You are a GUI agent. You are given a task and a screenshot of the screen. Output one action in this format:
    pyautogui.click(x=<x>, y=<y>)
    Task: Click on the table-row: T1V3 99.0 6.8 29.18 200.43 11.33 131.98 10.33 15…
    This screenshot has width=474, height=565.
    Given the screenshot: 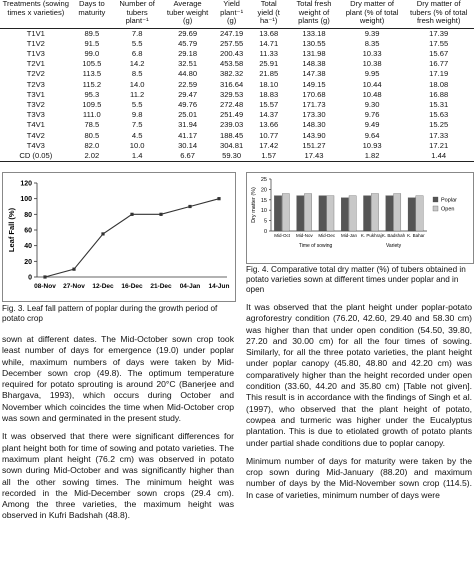 What is the action you would take?
    pyautogui.click(x=237, y=54)
    